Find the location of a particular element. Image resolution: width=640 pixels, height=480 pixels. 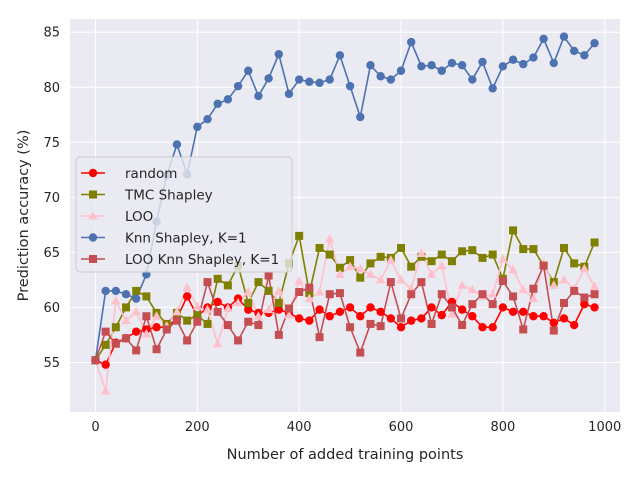

x-tick-labels: 0 200 400 600 800 1000 is located at coordinates (356, 427).